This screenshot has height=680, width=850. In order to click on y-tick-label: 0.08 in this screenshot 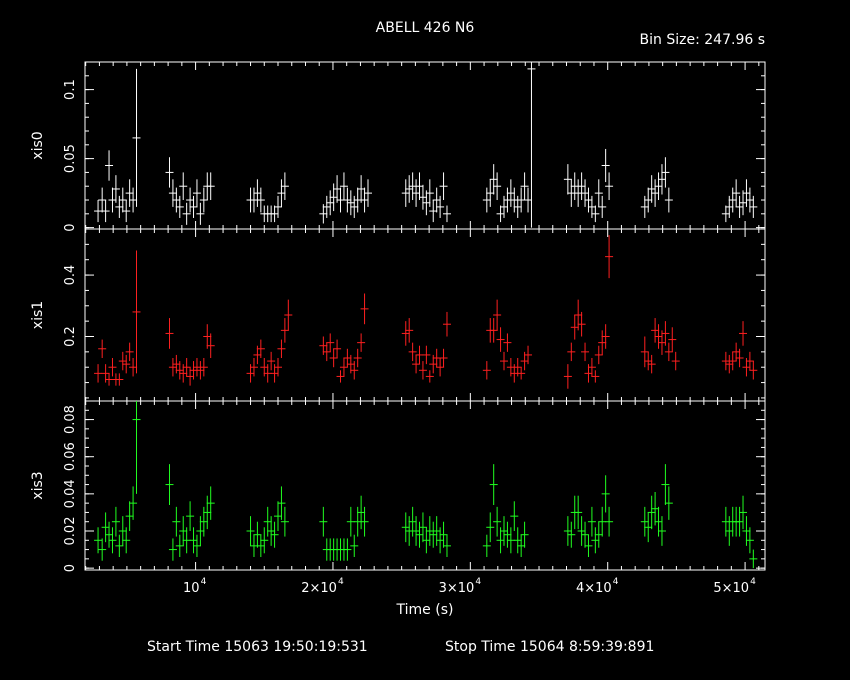, I will do `click(70, 419)`.